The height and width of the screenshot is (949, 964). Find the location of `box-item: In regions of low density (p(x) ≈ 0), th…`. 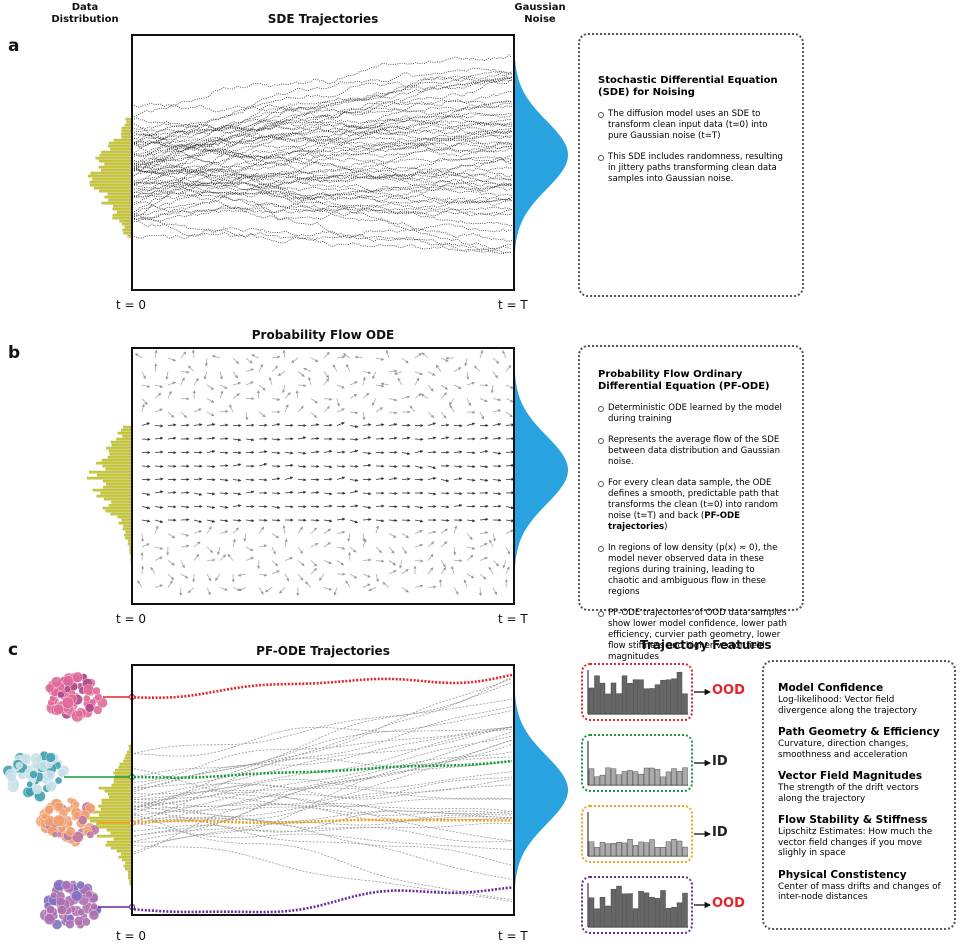

box-item: In regions of low density (p(x) ≈ 0), th… is located at coordinates (693, 570).